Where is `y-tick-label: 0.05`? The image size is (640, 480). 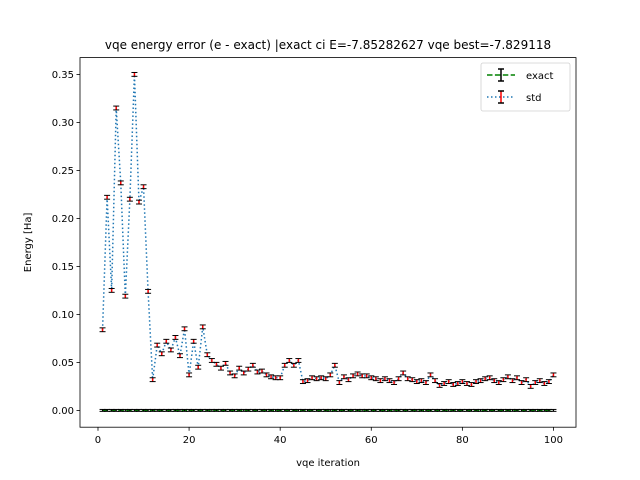 y-tick-label: 0.05 is located at coordinates (63, 363).